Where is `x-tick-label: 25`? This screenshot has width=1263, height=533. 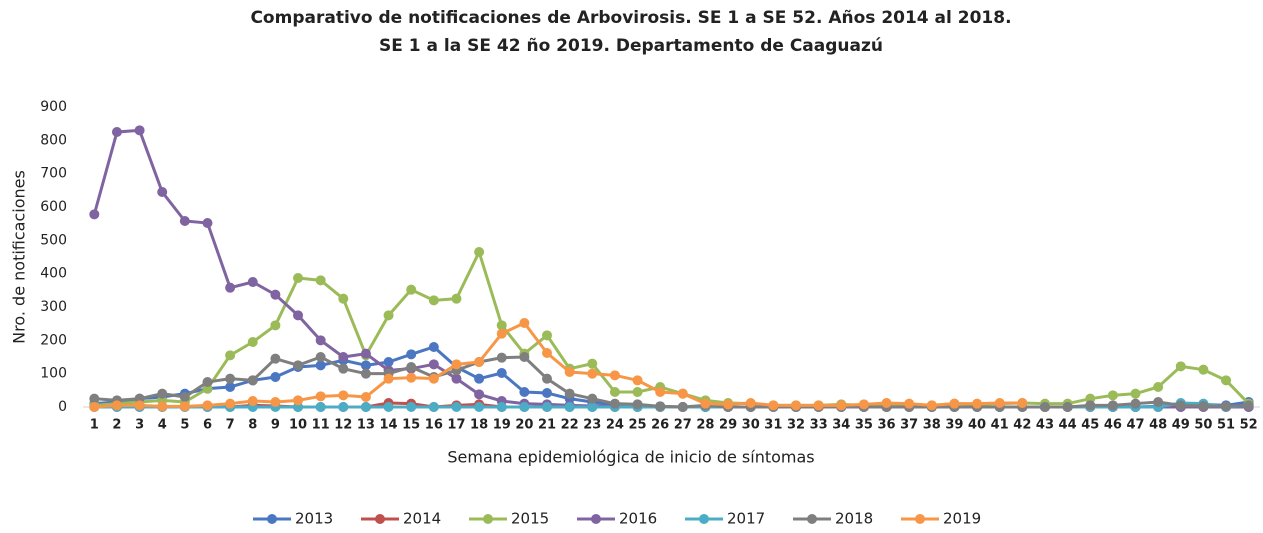
x-tick-label: 25 is located at coordinates (638, 425).